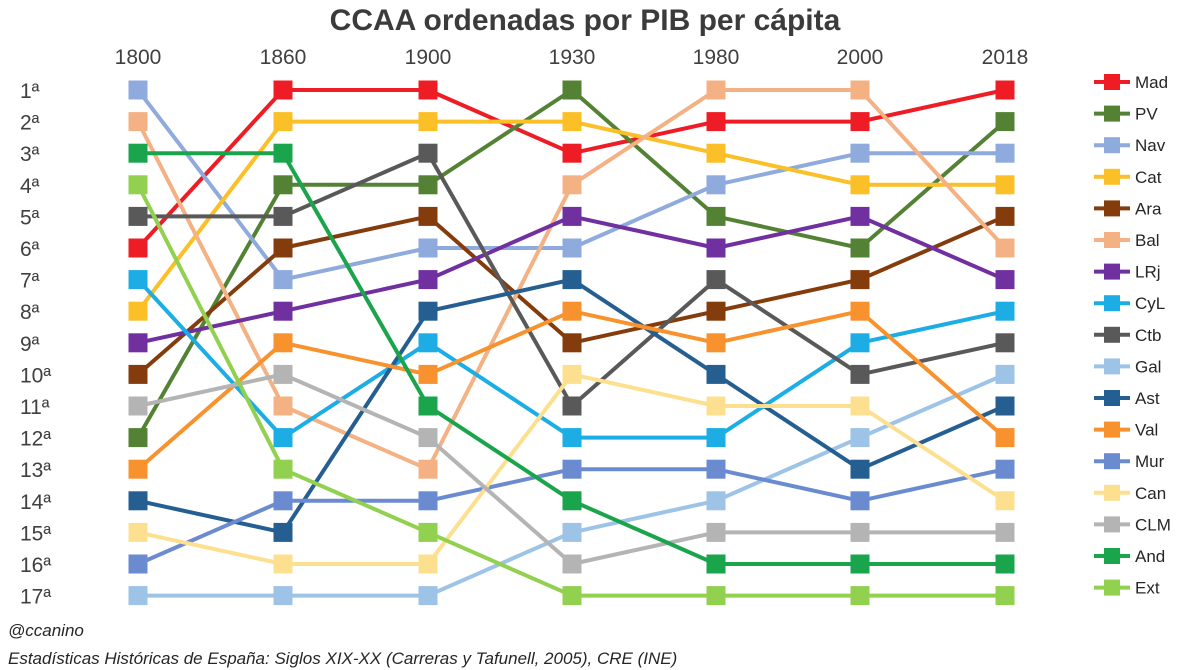 This screenshot has height=670, width=1200. I want to click on marker-mur-1930, so click(572, 469).